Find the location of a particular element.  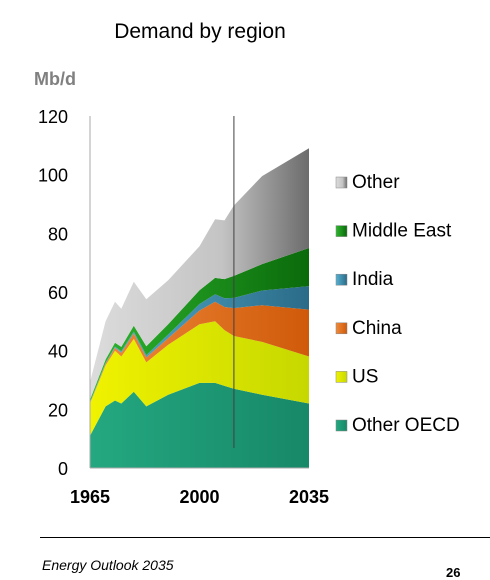

x-tick-label: 2000 is located at coordinates (199, 497).